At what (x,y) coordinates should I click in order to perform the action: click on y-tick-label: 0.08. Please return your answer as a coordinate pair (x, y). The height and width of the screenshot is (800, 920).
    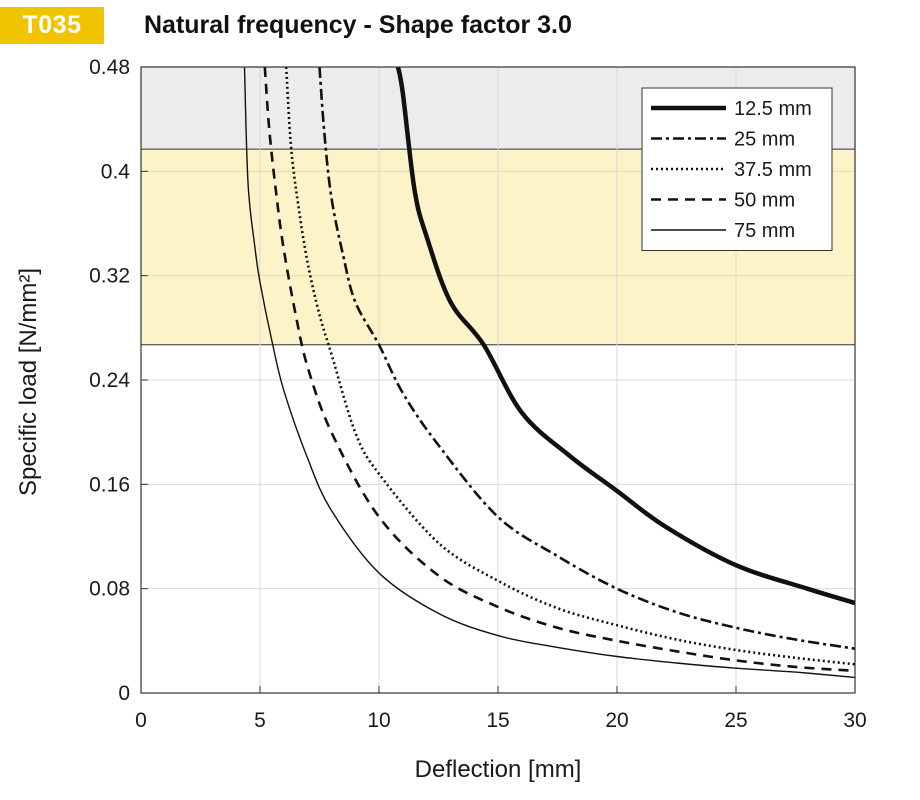
    Looking at the image, I should click on (109, 589).